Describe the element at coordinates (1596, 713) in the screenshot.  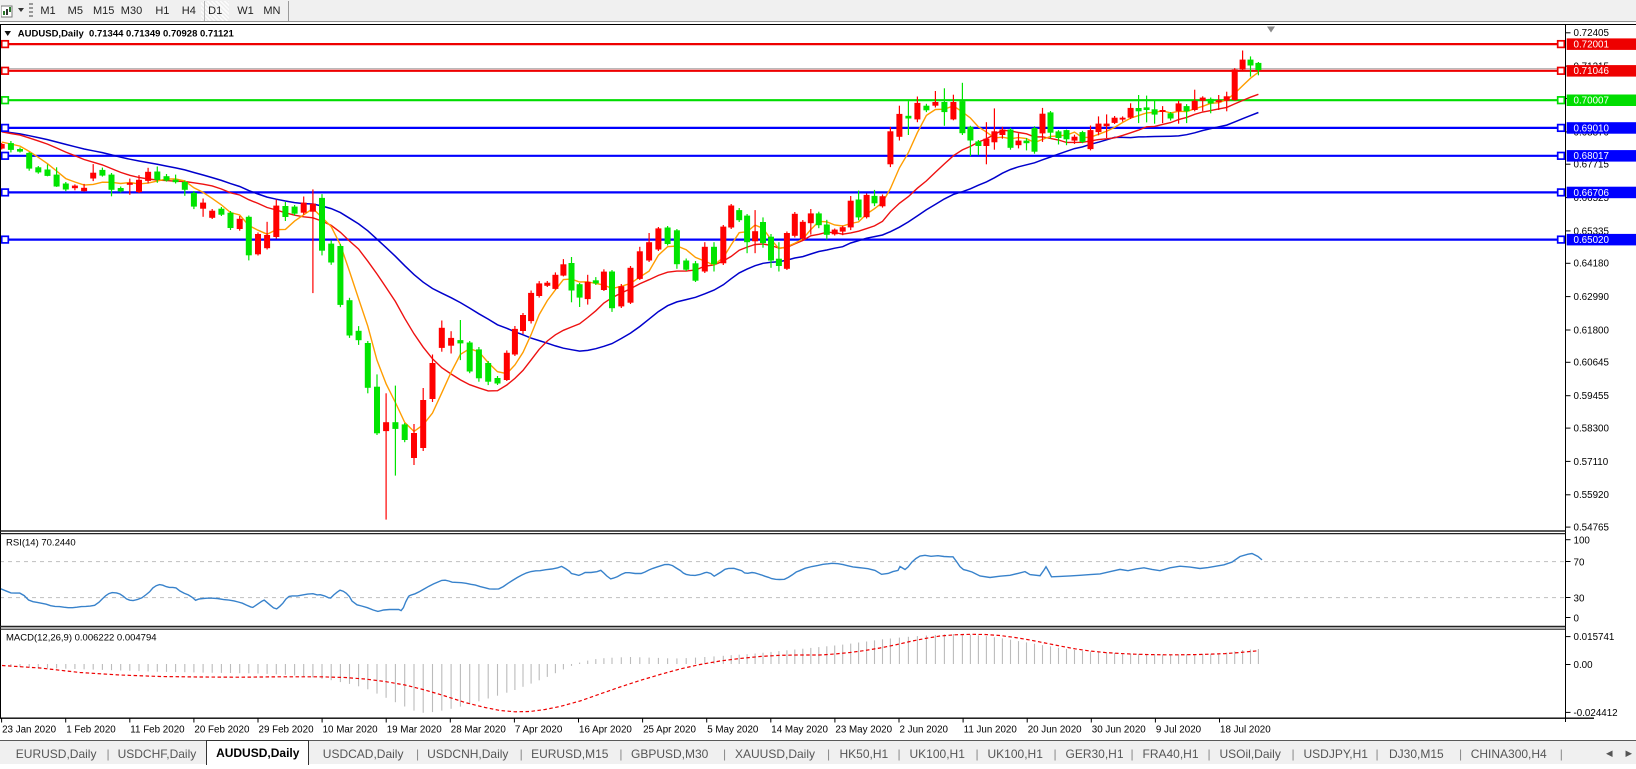
I see `svg-text: -0.024412` at that location.